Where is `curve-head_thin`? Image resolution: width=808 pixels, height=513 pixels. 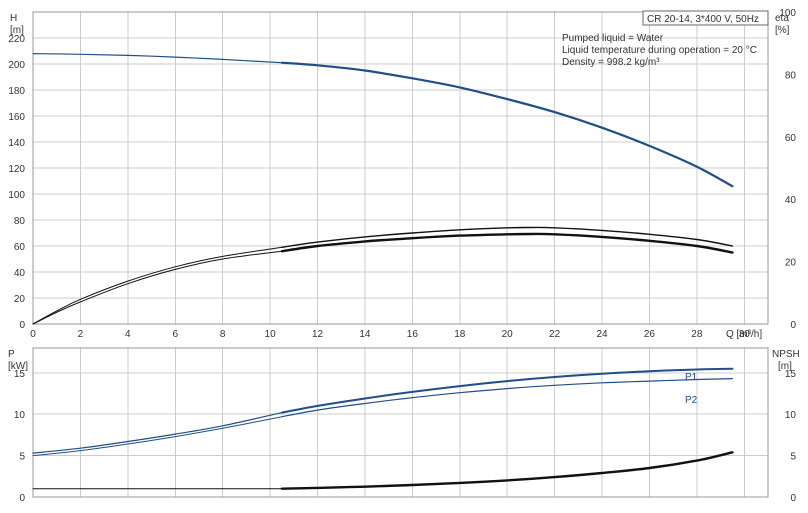
curve-head_thin is located at coordinates (157, 58).